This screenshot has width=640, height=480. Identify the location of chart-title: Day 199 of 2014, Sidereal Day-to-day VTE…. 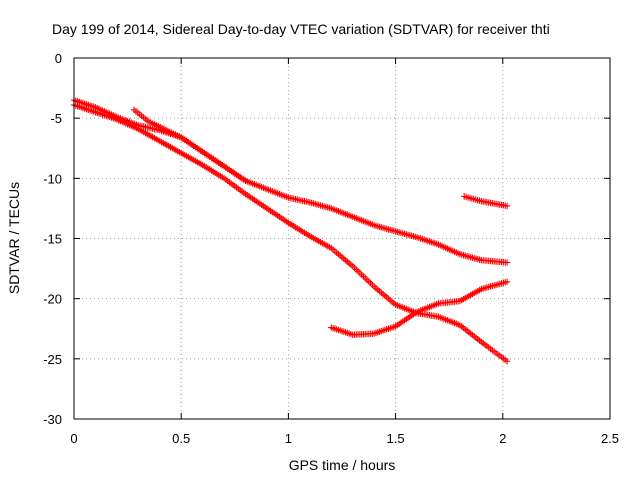
(301, 29).